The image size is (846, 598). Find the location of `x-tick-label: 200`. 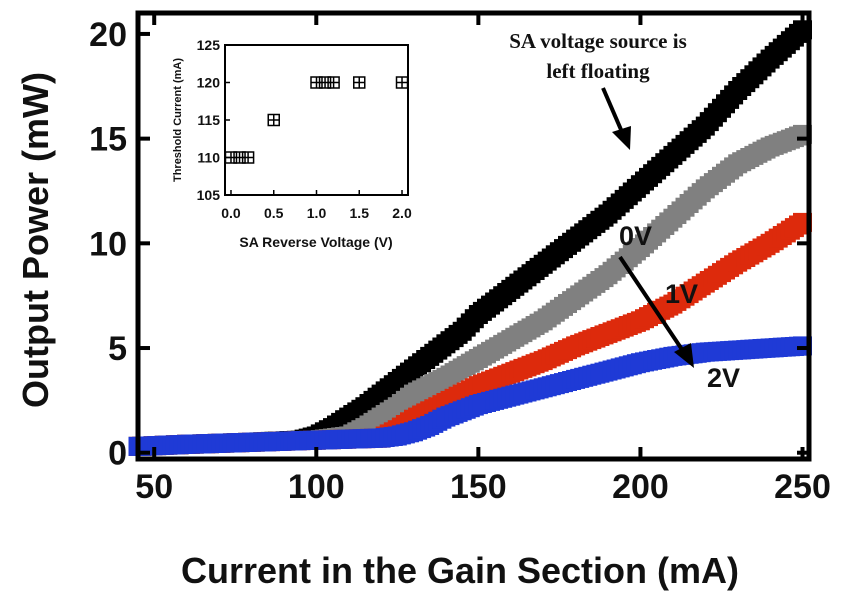

x-tick-label: 200 is located at coordinates (640, 487).